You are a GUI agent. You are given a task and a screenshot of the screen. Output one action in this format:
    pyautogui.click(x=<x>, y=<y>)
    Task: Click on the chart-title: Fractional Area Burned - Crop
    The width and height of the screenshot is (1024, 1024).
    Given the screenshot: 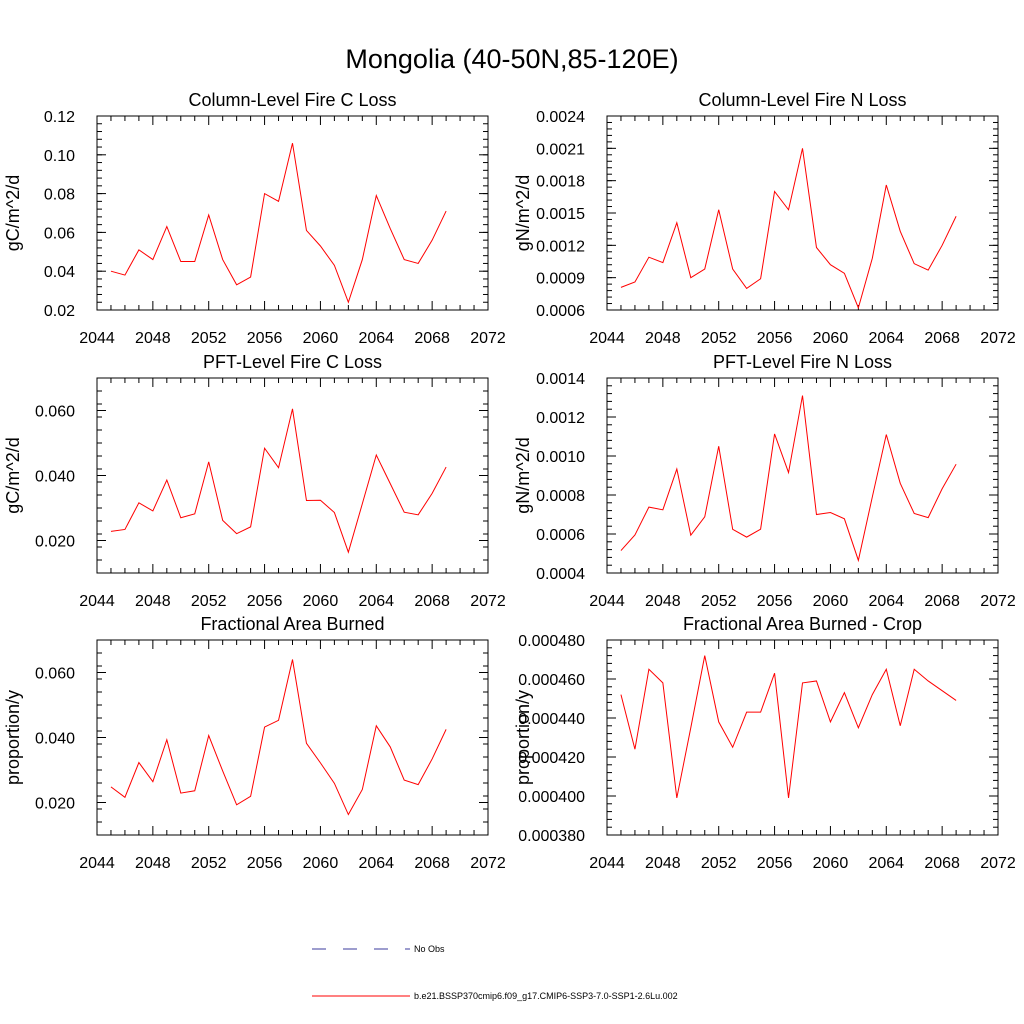 What is the action you would take?
    pyautogui.click(x=802, y=624)
    